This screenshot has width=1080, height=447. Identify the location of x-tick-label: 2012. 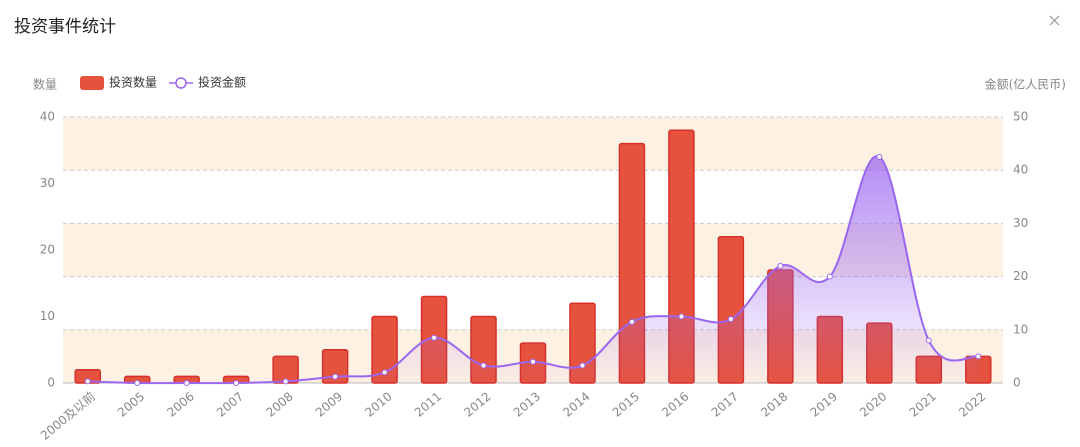
(477, 404).